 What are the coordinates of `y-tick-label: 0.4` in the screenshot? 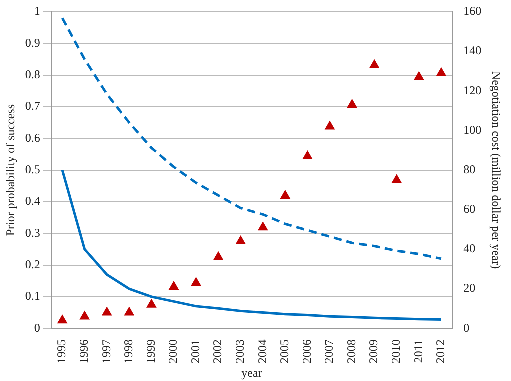 It's located at (32, 201).